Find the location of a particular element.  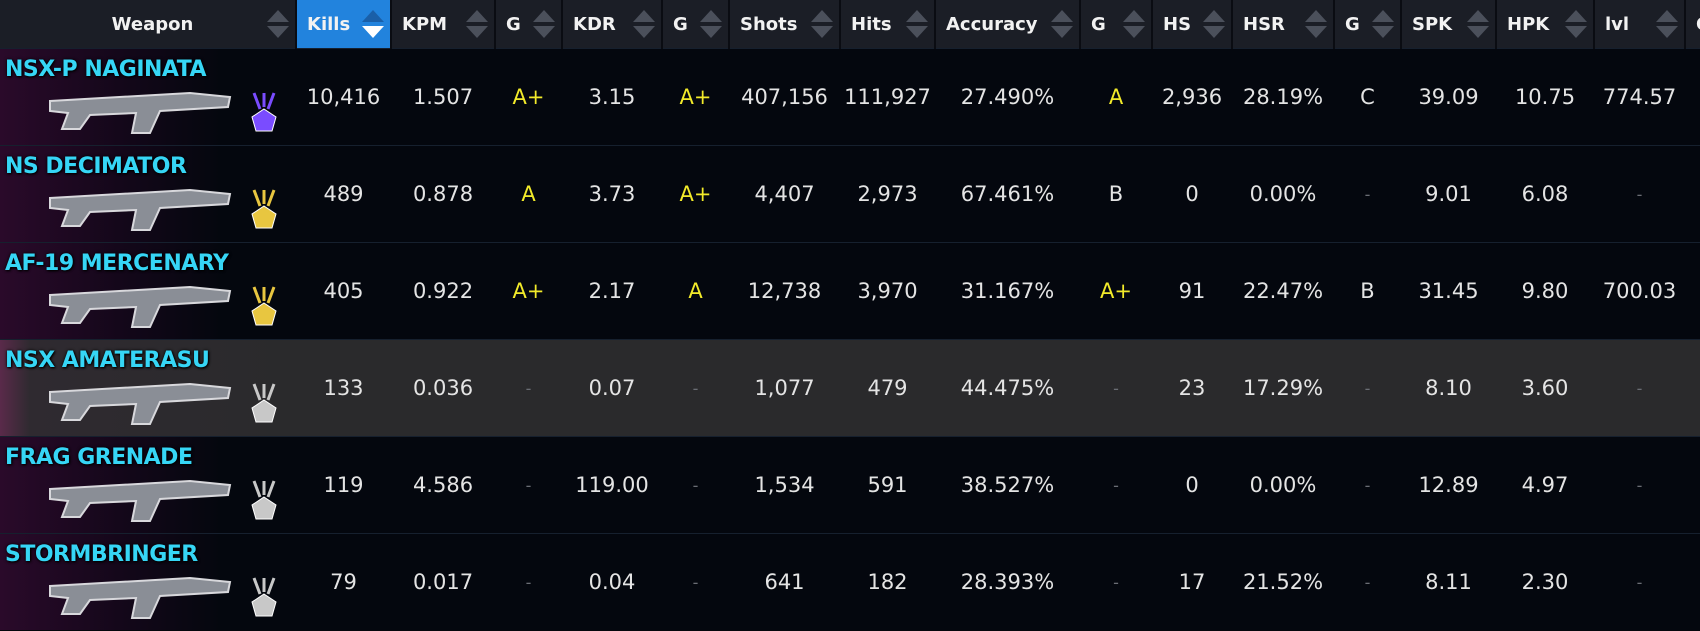

weapon-name: STORMBRINGER is located at coordinates (101, 554).